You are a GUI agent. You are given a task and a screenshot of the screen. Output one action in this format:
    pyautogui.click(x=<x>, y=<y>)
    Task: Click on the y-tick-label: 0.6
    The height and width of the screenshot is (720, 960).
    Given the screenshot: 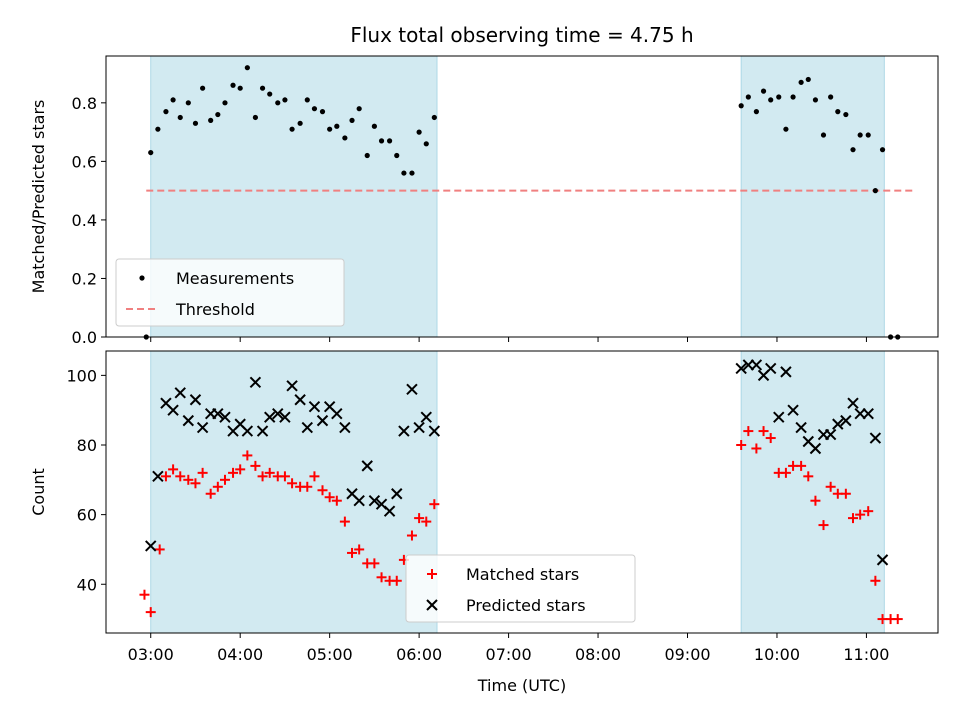 What is the action you would take?
    pyautogui.click(x=84, y=161)
    